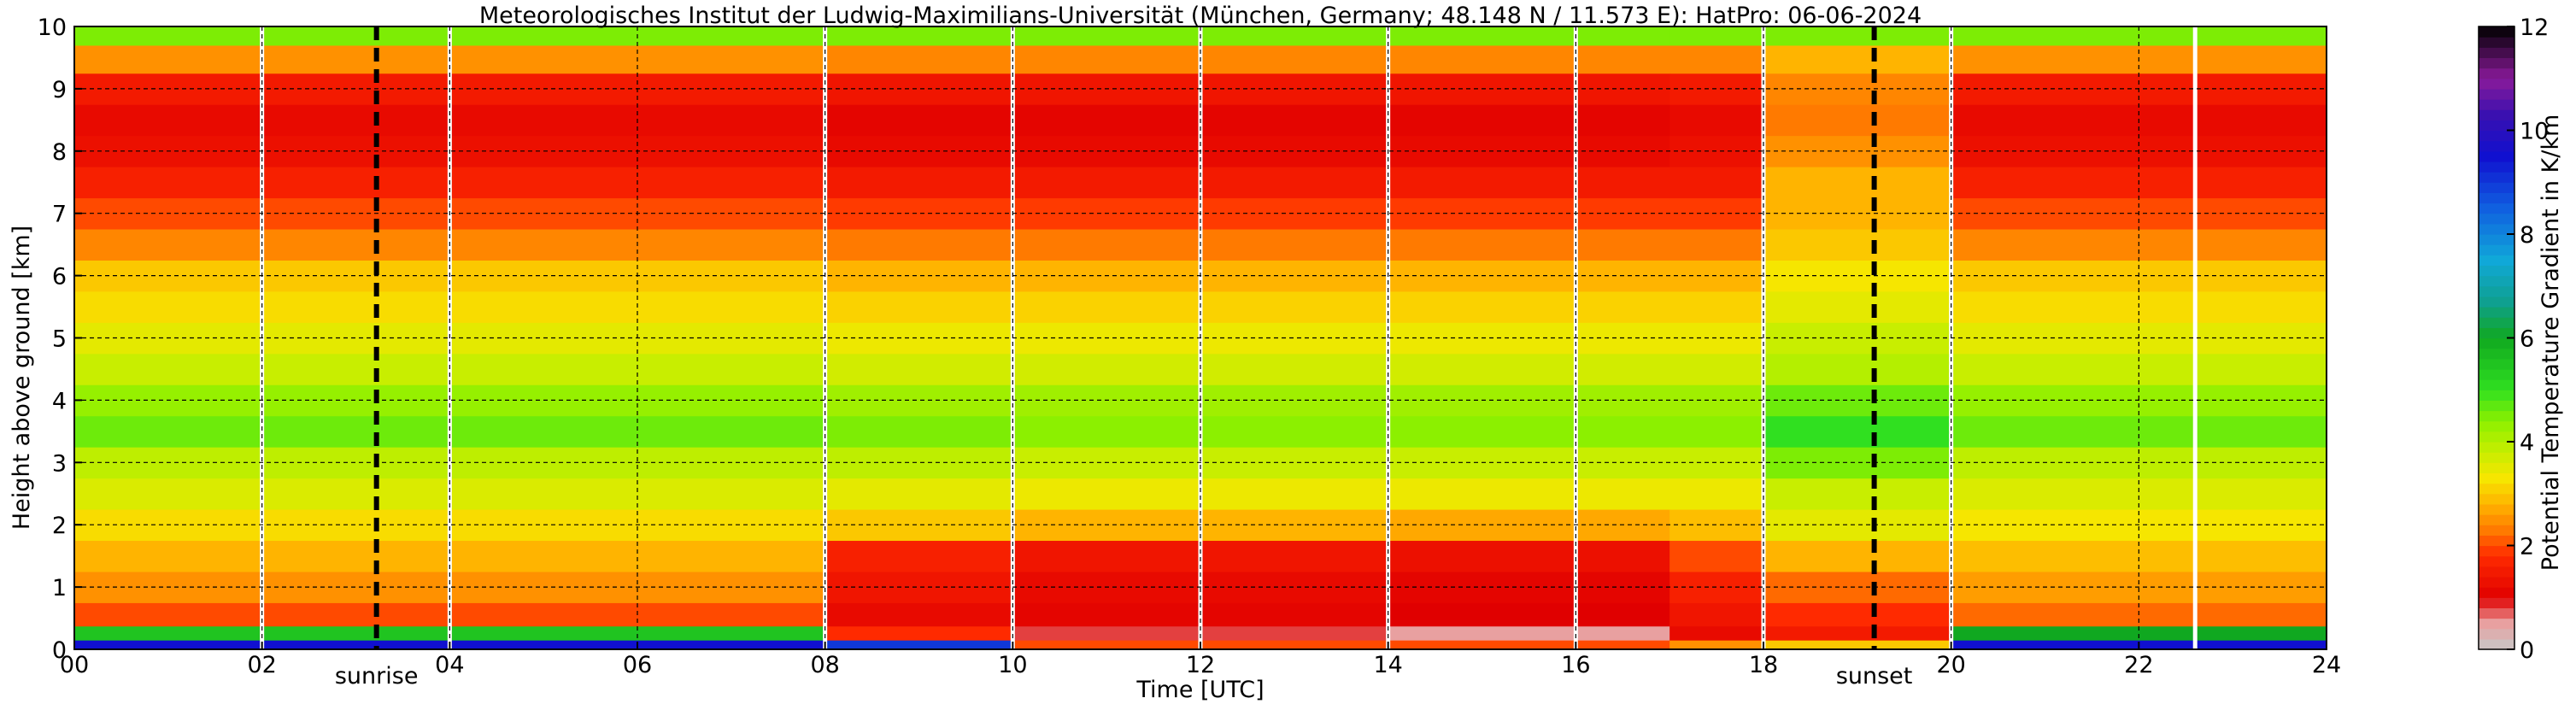  I want to click on x-tick-label: 18, so click(1763, 665).